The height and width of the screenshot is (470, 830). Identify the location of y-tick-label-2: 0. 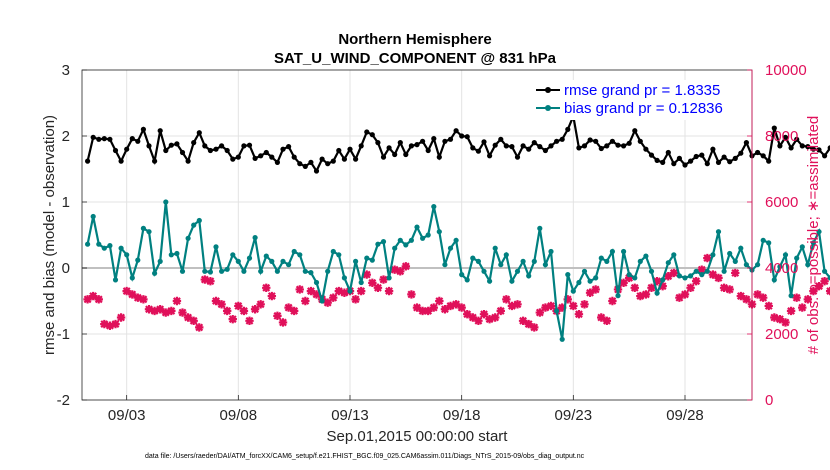
(66, 268).